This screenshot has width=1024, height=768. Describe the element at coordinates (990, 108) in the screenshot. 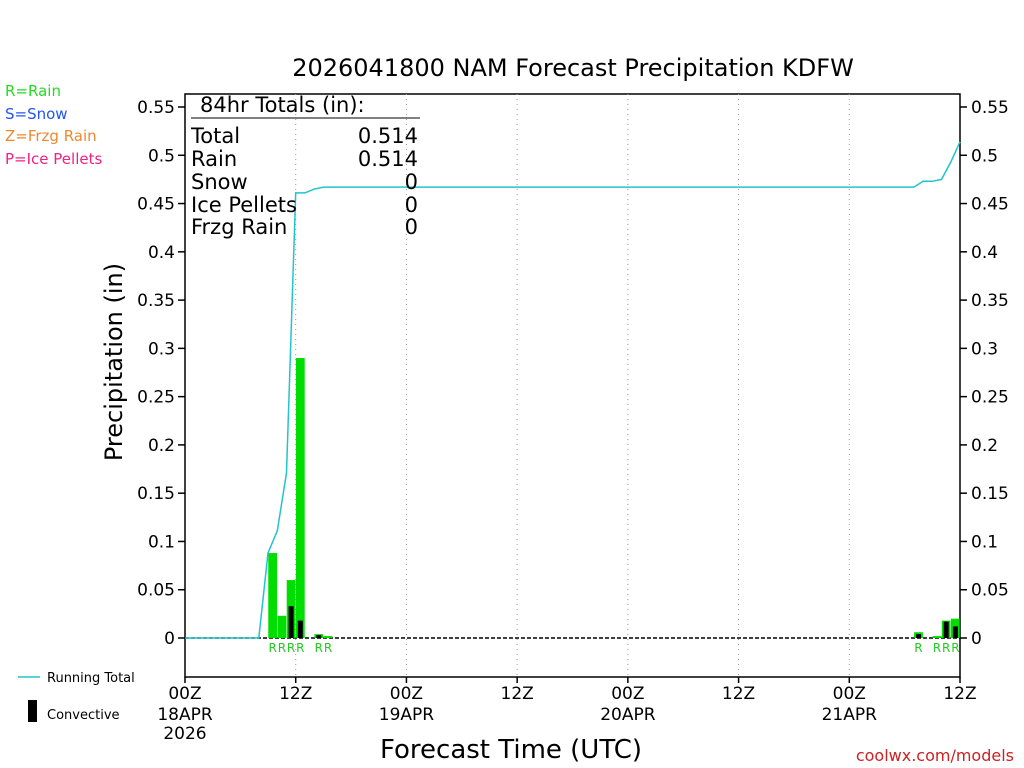

I see `y-tick-label-right: 0.55` at that location.